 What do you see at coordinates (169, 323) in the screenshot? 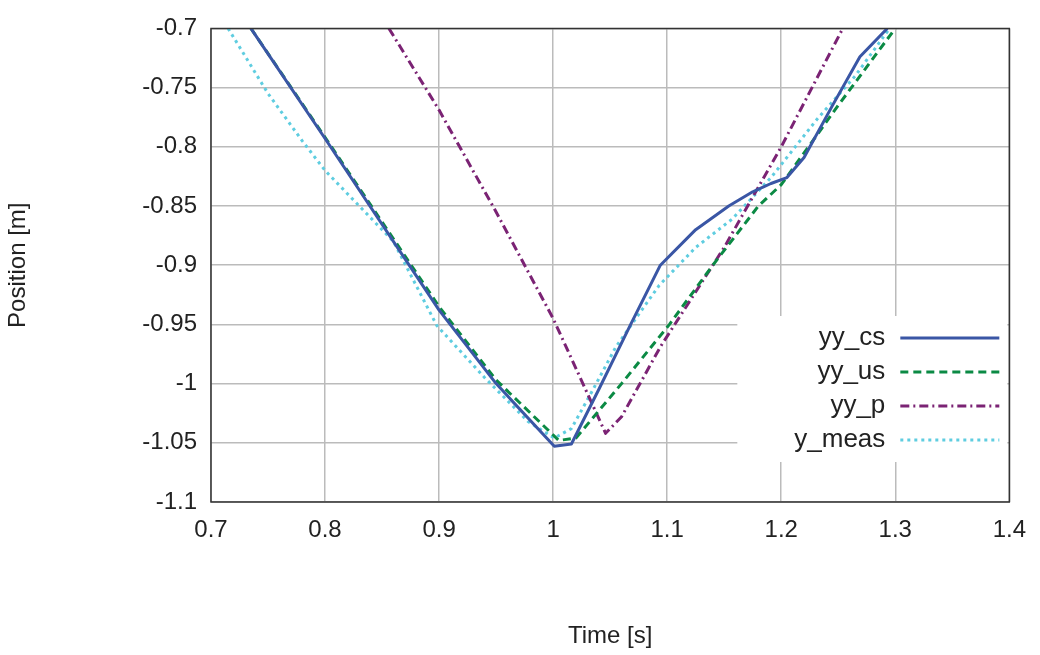
I see `y-tick-label: -0.95` at bounding box center [169, 323].